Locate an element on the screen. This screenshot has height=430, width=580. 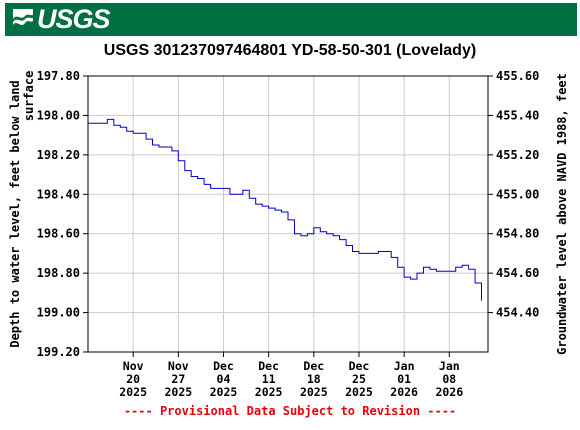
y-tick-label: 198.60 is located at coordinates (58, 234).